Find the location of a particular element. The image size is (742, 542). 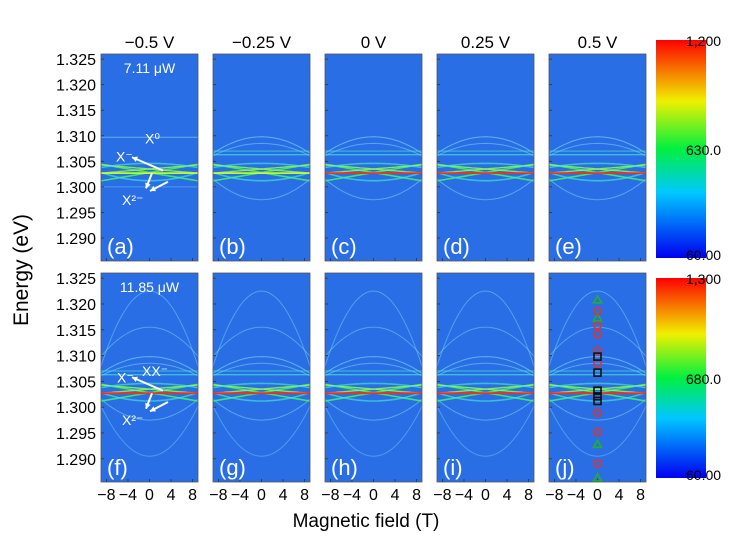

y-tick-label: 1.320 is located at coordinates (76, 86).